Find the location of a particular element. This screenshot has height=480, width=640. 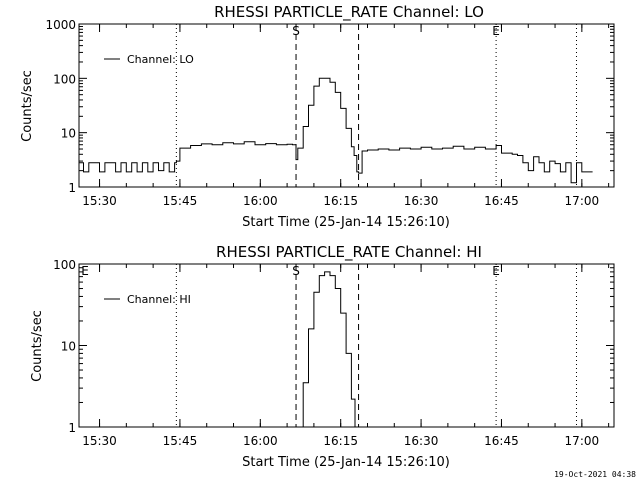

panel-hi-xlabel: Start Time (25-Jan-14 15:26:10) is located at coordinates (346, 462).